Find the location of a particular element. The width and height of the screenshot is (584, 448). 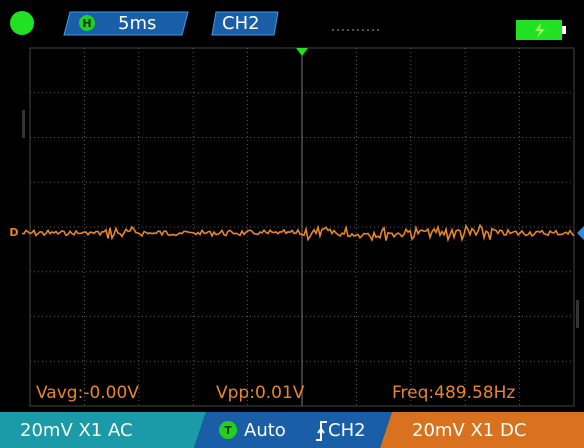

trigger-badge: T is located at coordinates (228, 430).